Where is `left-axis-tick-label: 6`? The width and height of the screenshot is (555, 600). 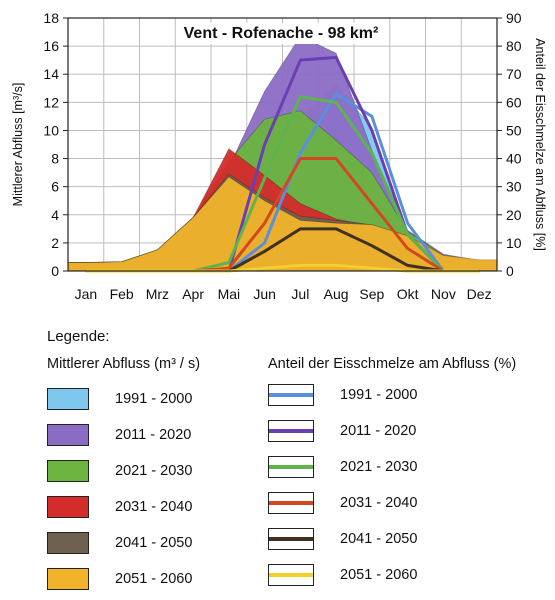
left-axis-tick-label: 6 is located at coordinates (55, 187).